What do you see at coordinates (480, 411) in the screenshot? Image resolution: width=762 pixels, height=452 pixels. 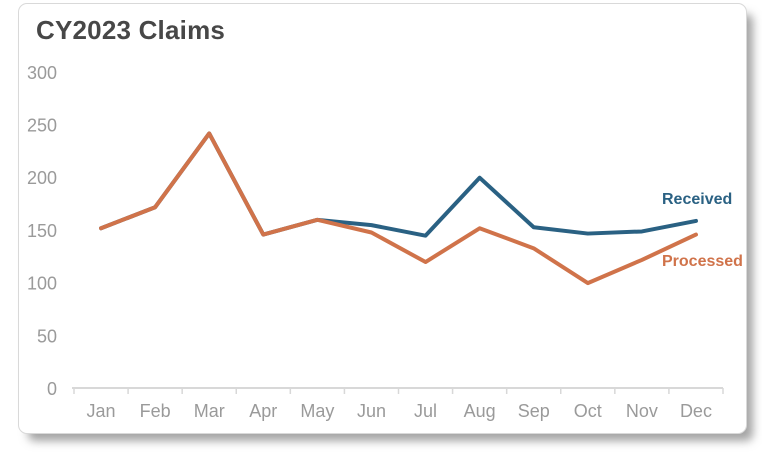 I see `x-axis-month-label: Aug` at bounding box center [480, 411].